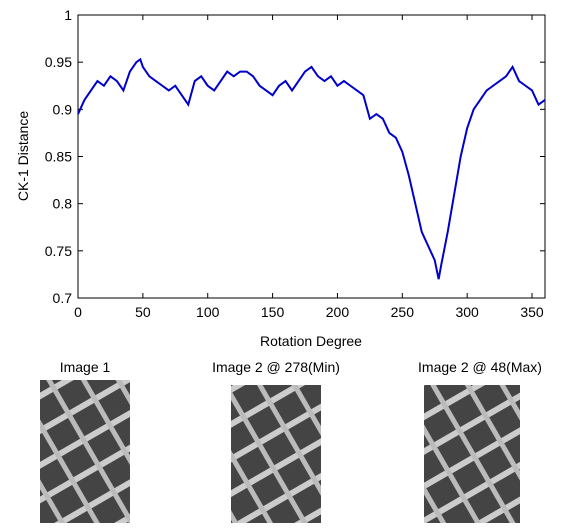 This screenshot has height=528, width=581. What do you see at coordinates (208, 312) in the screenshot?
I see `x-tick-label: 100` at bounding box center [208, 312].